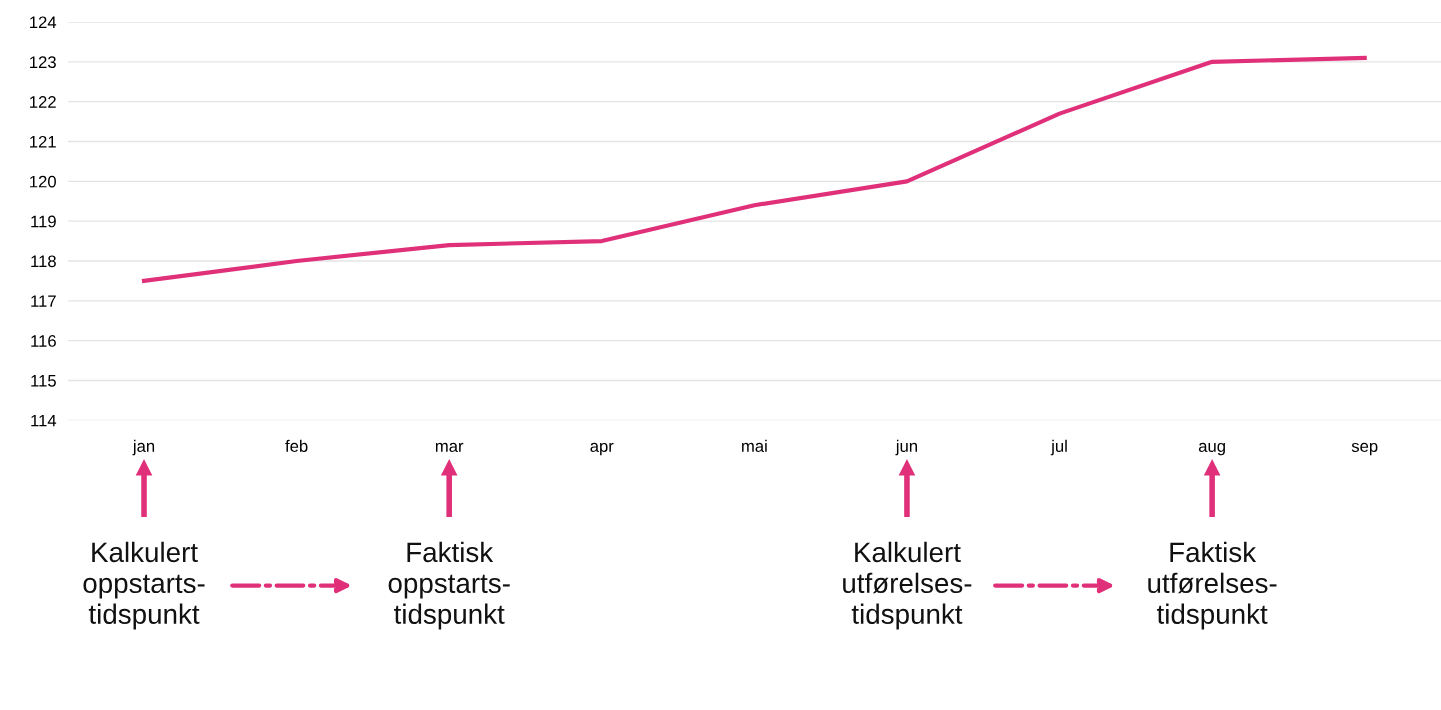 The height and width of the screenshot is (710, 1441). What do you see at coordinates (296, 446) in the screenshot?
I see `x-tick-label: feb` at bounding box center [296, 446].